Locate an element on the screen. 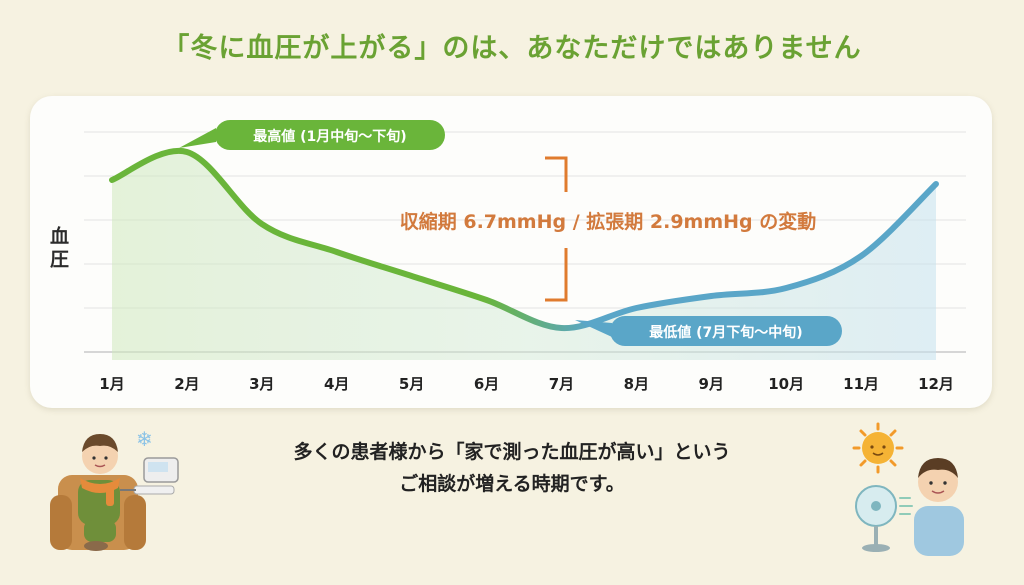 The width and height of the screenshot is (1024, 585). x-tick-label: 7月 is located at coordinates (561, 384).